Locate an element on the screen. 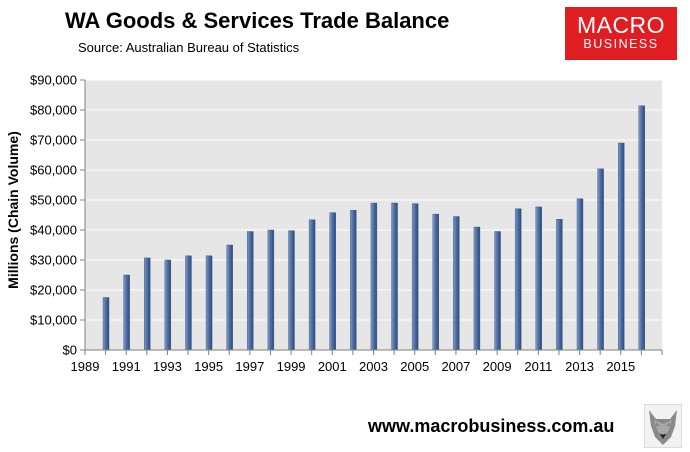 Image resolution: width=690 pixels, height=452 pixels. x-tick-label: 1991 is located at coordinates (126, 366).